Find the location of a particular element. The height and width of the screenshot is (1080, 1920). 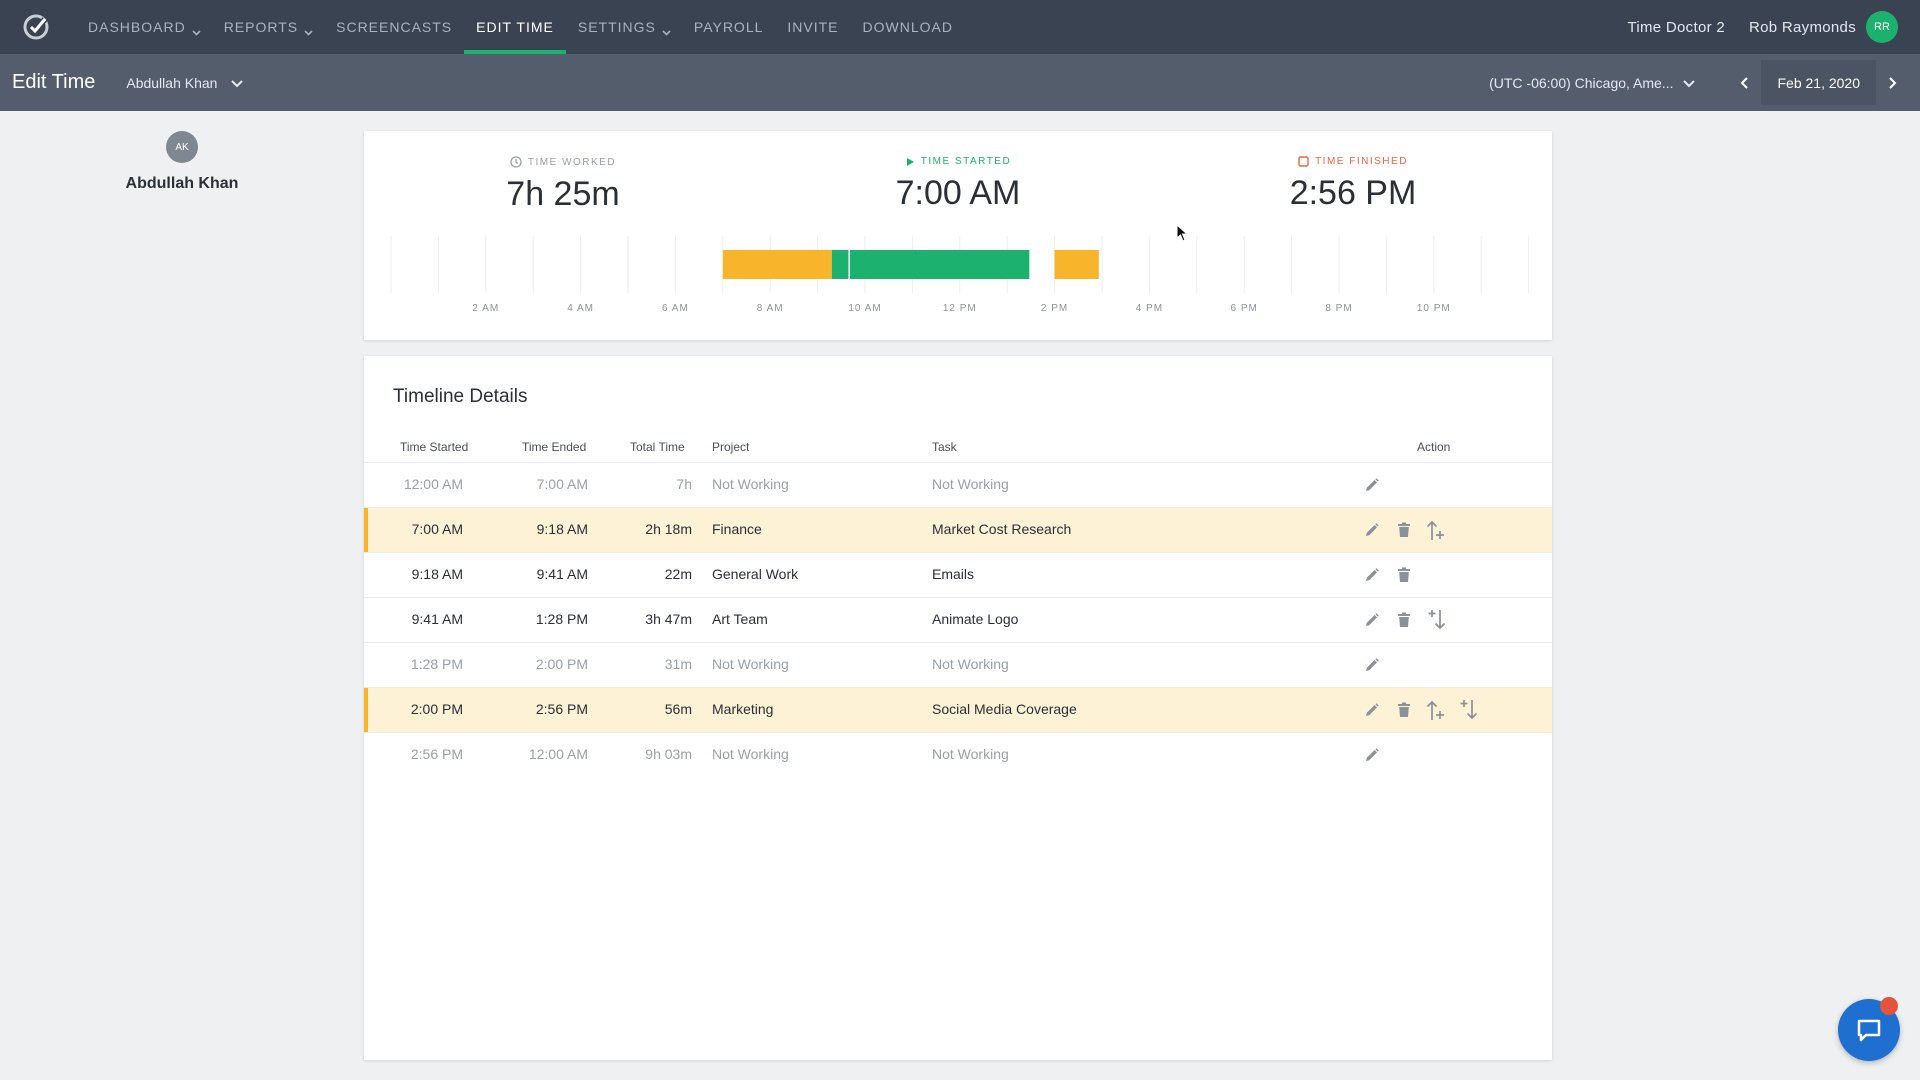

nav-item-payroll: PAYROLL is located at coordinates (729, 27).